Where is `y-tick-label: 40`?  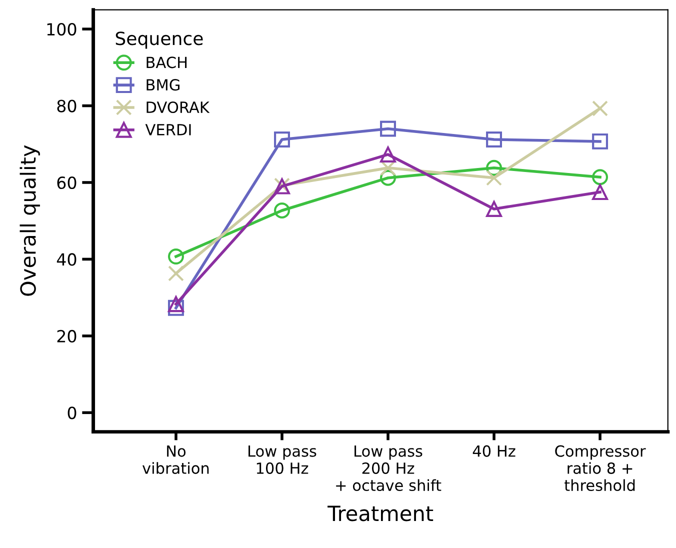
y-tick-label: 40 is located at coordinates (66, 259).